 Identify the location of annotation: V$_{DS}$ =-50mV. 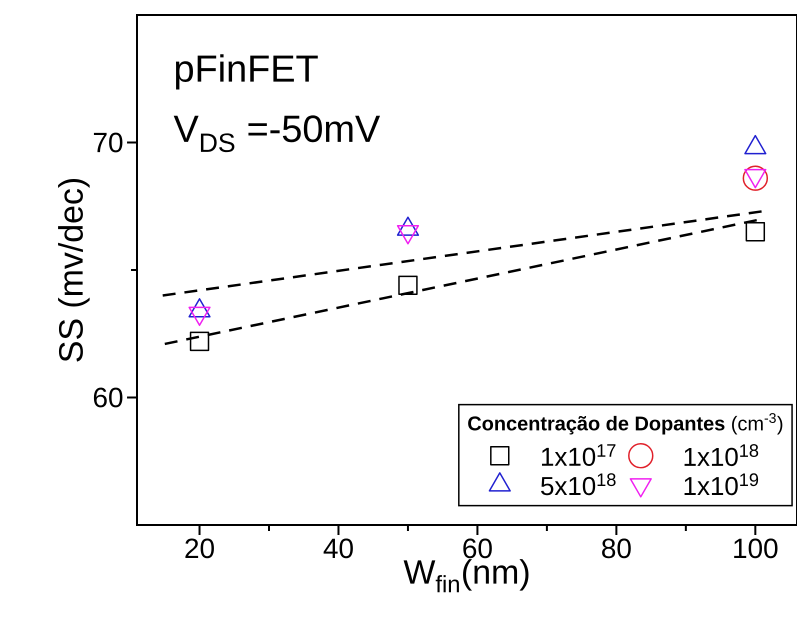
(277, 133).